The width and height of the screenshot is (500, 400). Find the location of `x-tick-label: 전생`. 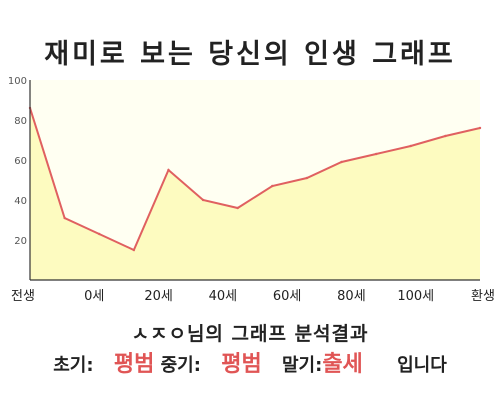

x-tick-label: 전생 is located at coordinates (23, 296).